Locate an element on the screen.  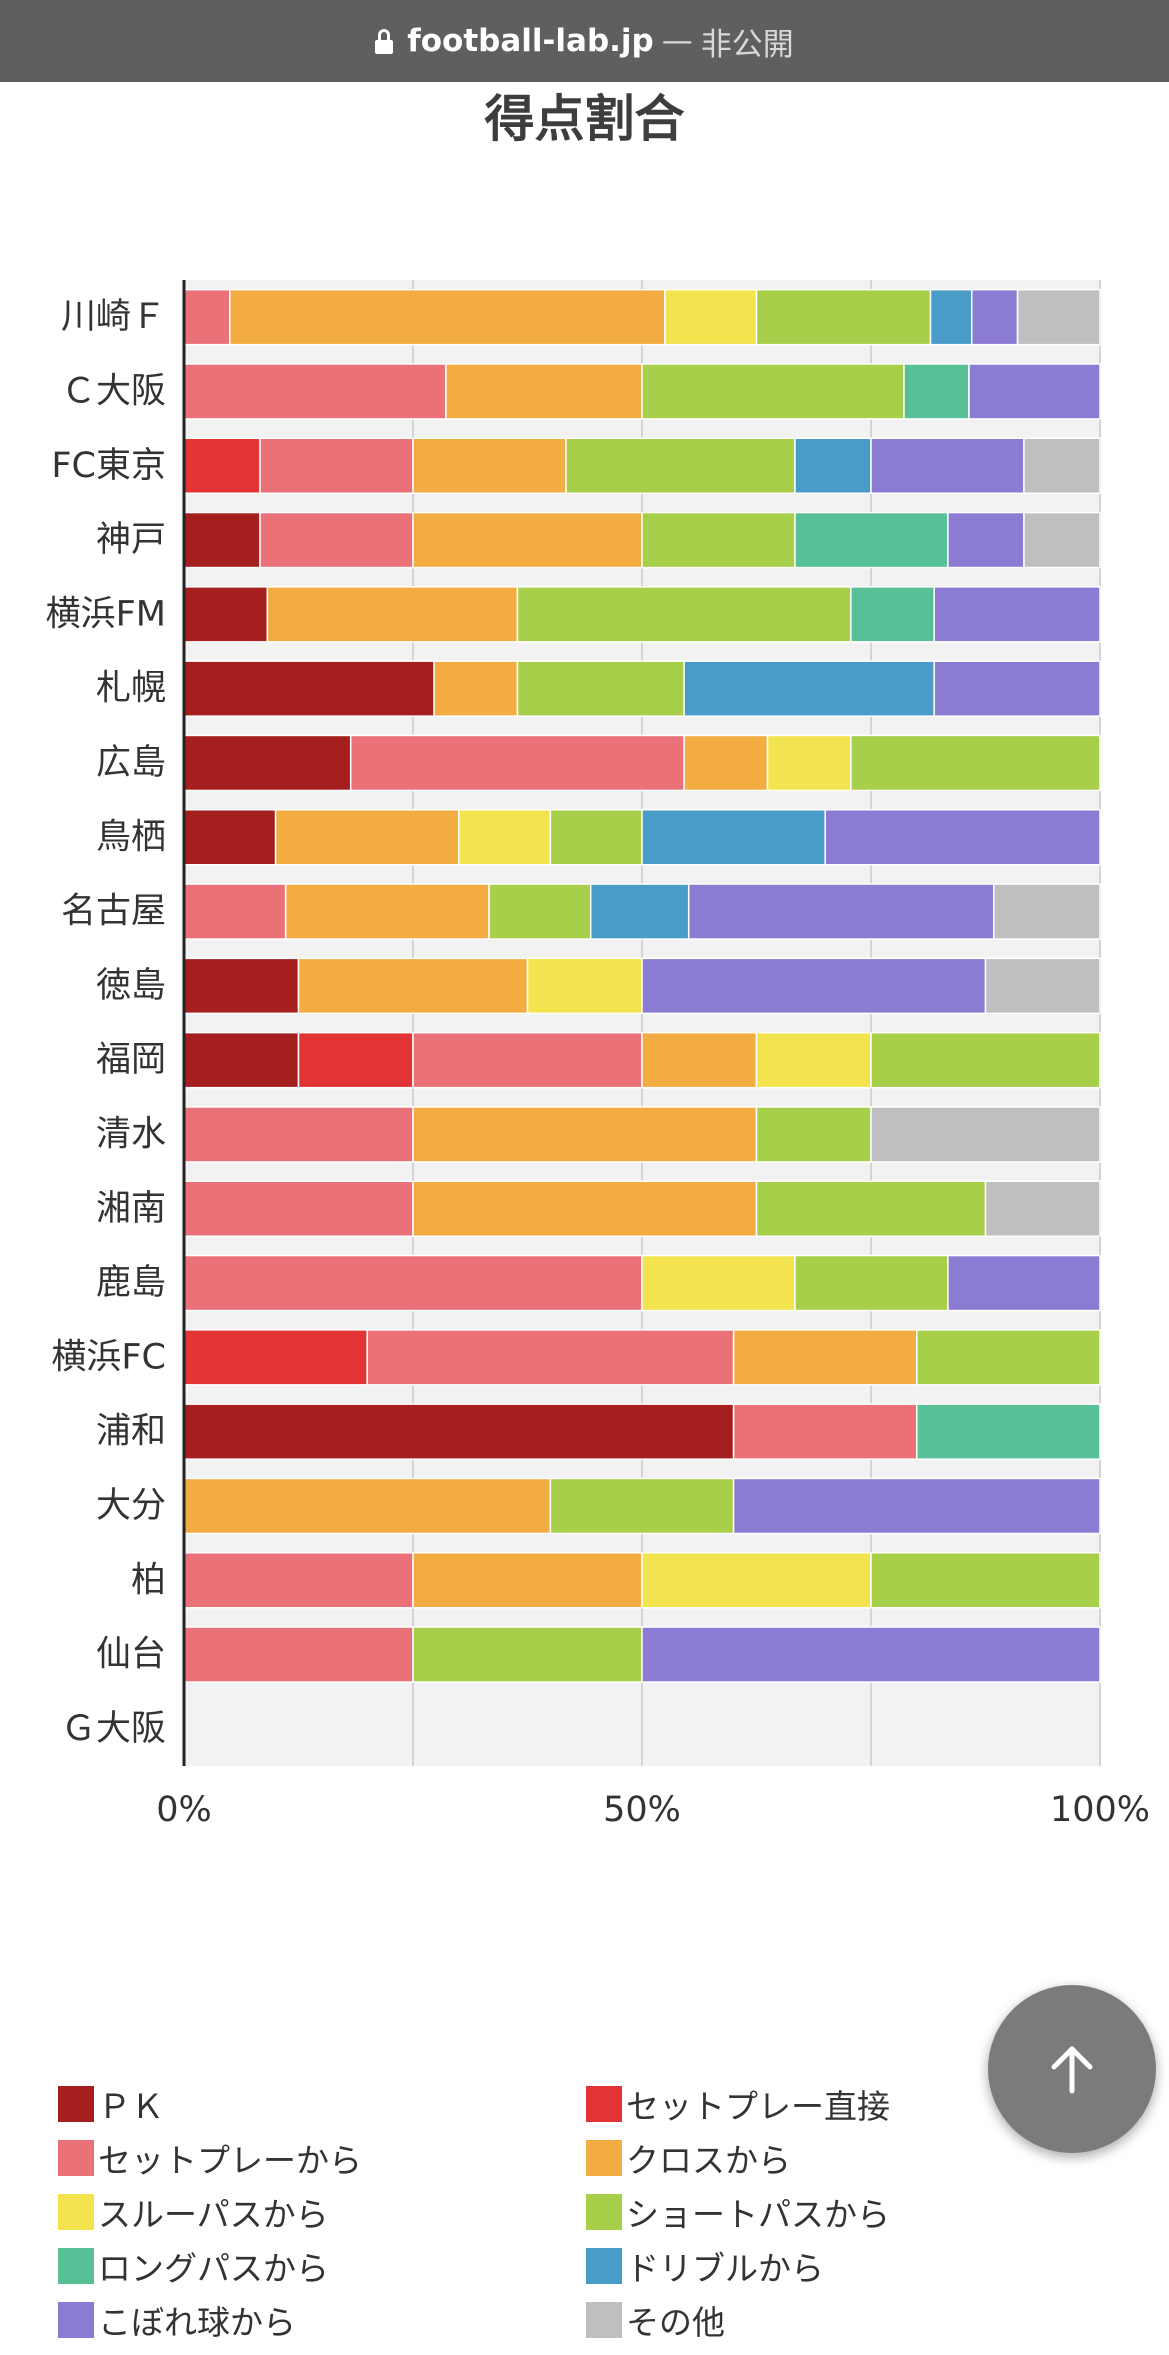
legend-item: ロングパスから is located at coordinates (193, 2266).